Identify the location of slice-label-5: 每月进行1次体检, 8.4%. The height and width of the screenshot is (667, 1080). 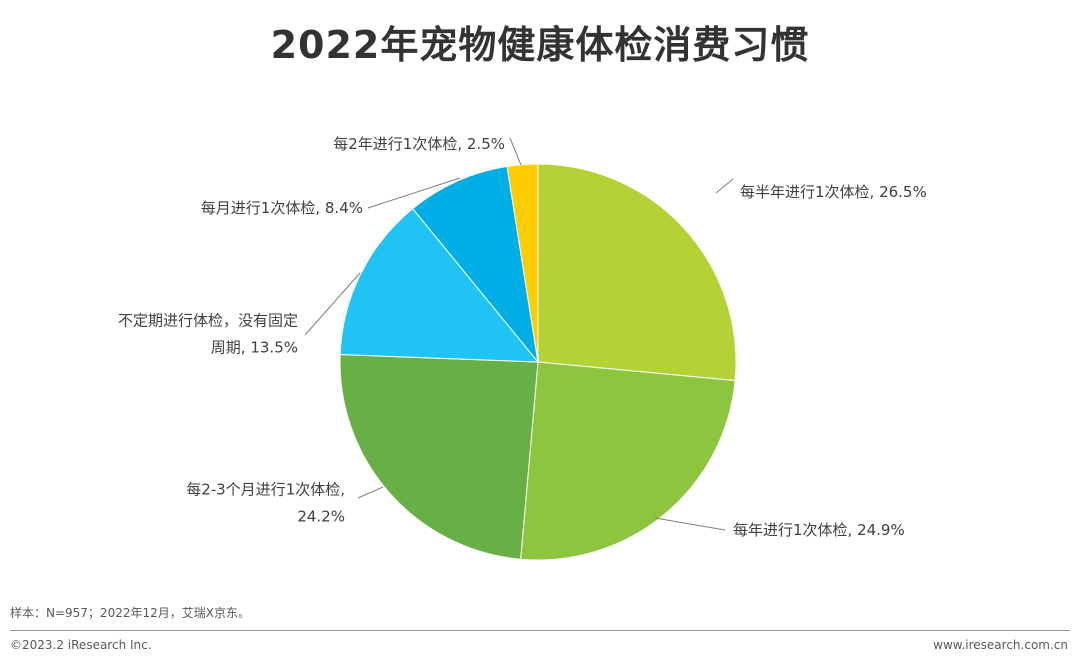
(282, 208).